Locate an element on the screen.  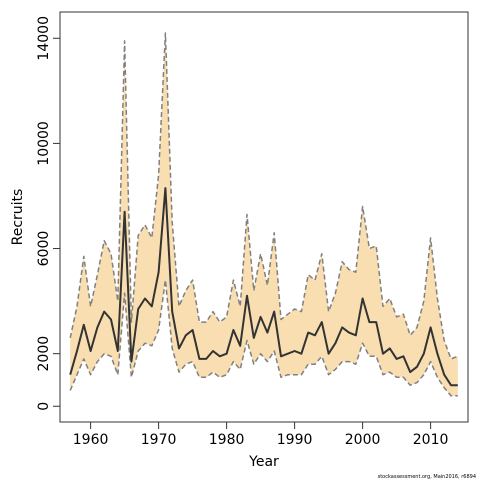
y-tick-label: 2000 is located at coordinates (44, 354).